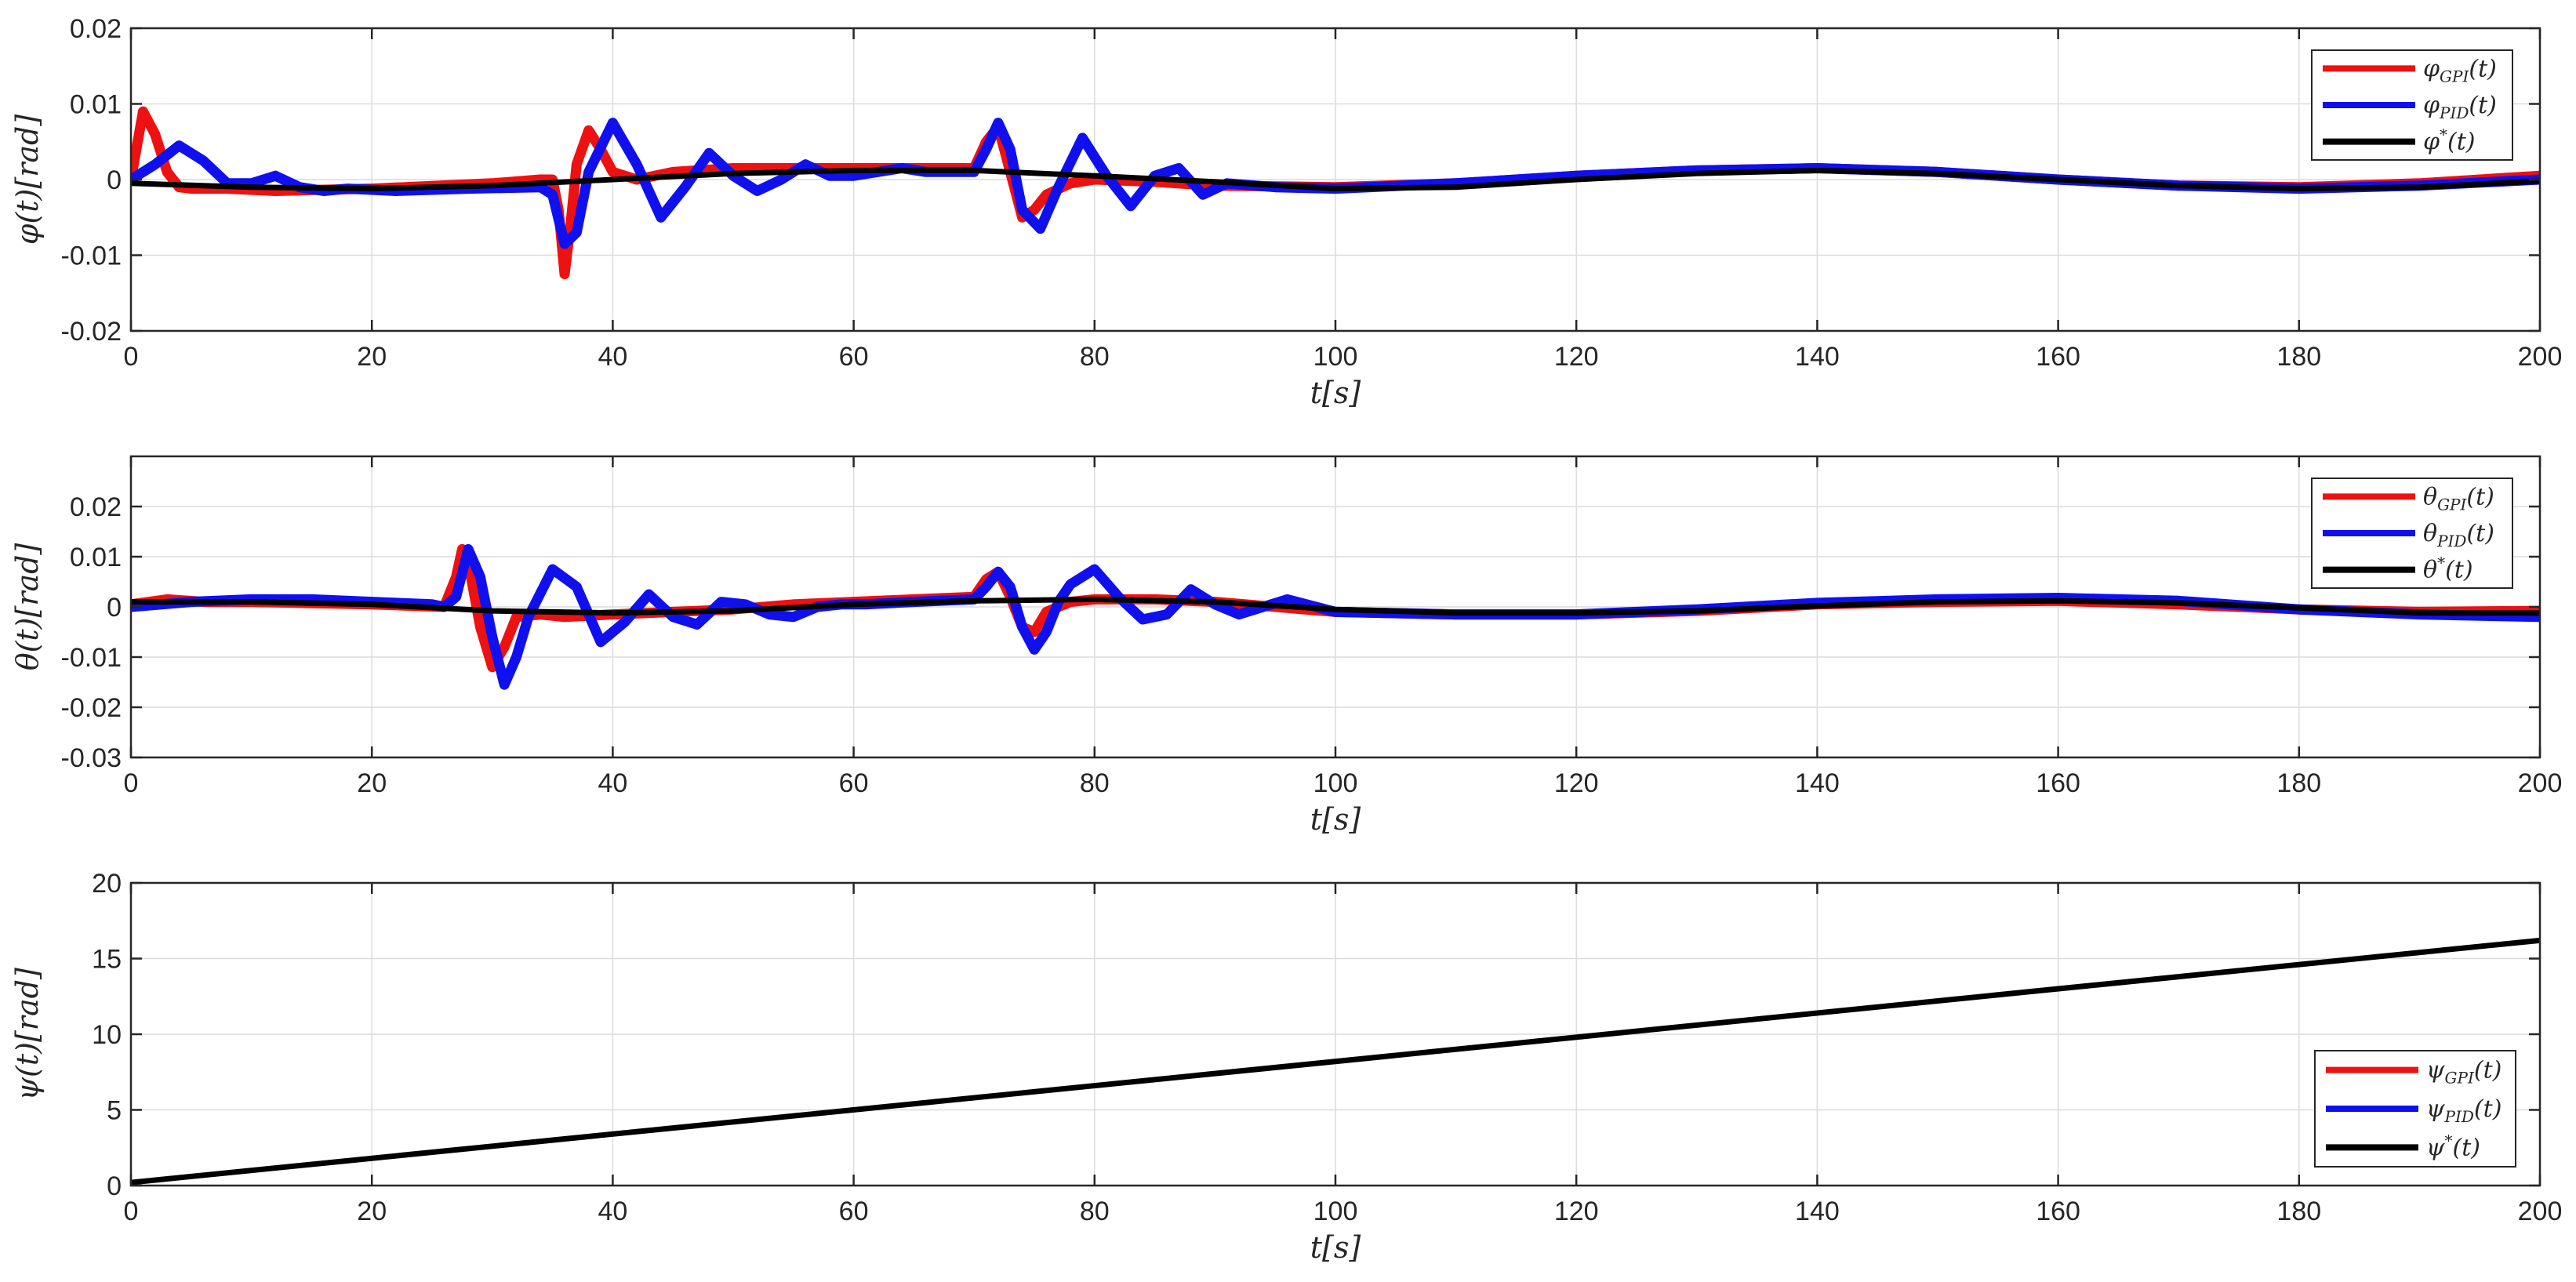 This screenshot has height=1282, width=2576. What do you see at coordinates (2458, 535) in the screenshot?
I see `legend-entry: θPID(t)` at bounding box center [2458, 535].